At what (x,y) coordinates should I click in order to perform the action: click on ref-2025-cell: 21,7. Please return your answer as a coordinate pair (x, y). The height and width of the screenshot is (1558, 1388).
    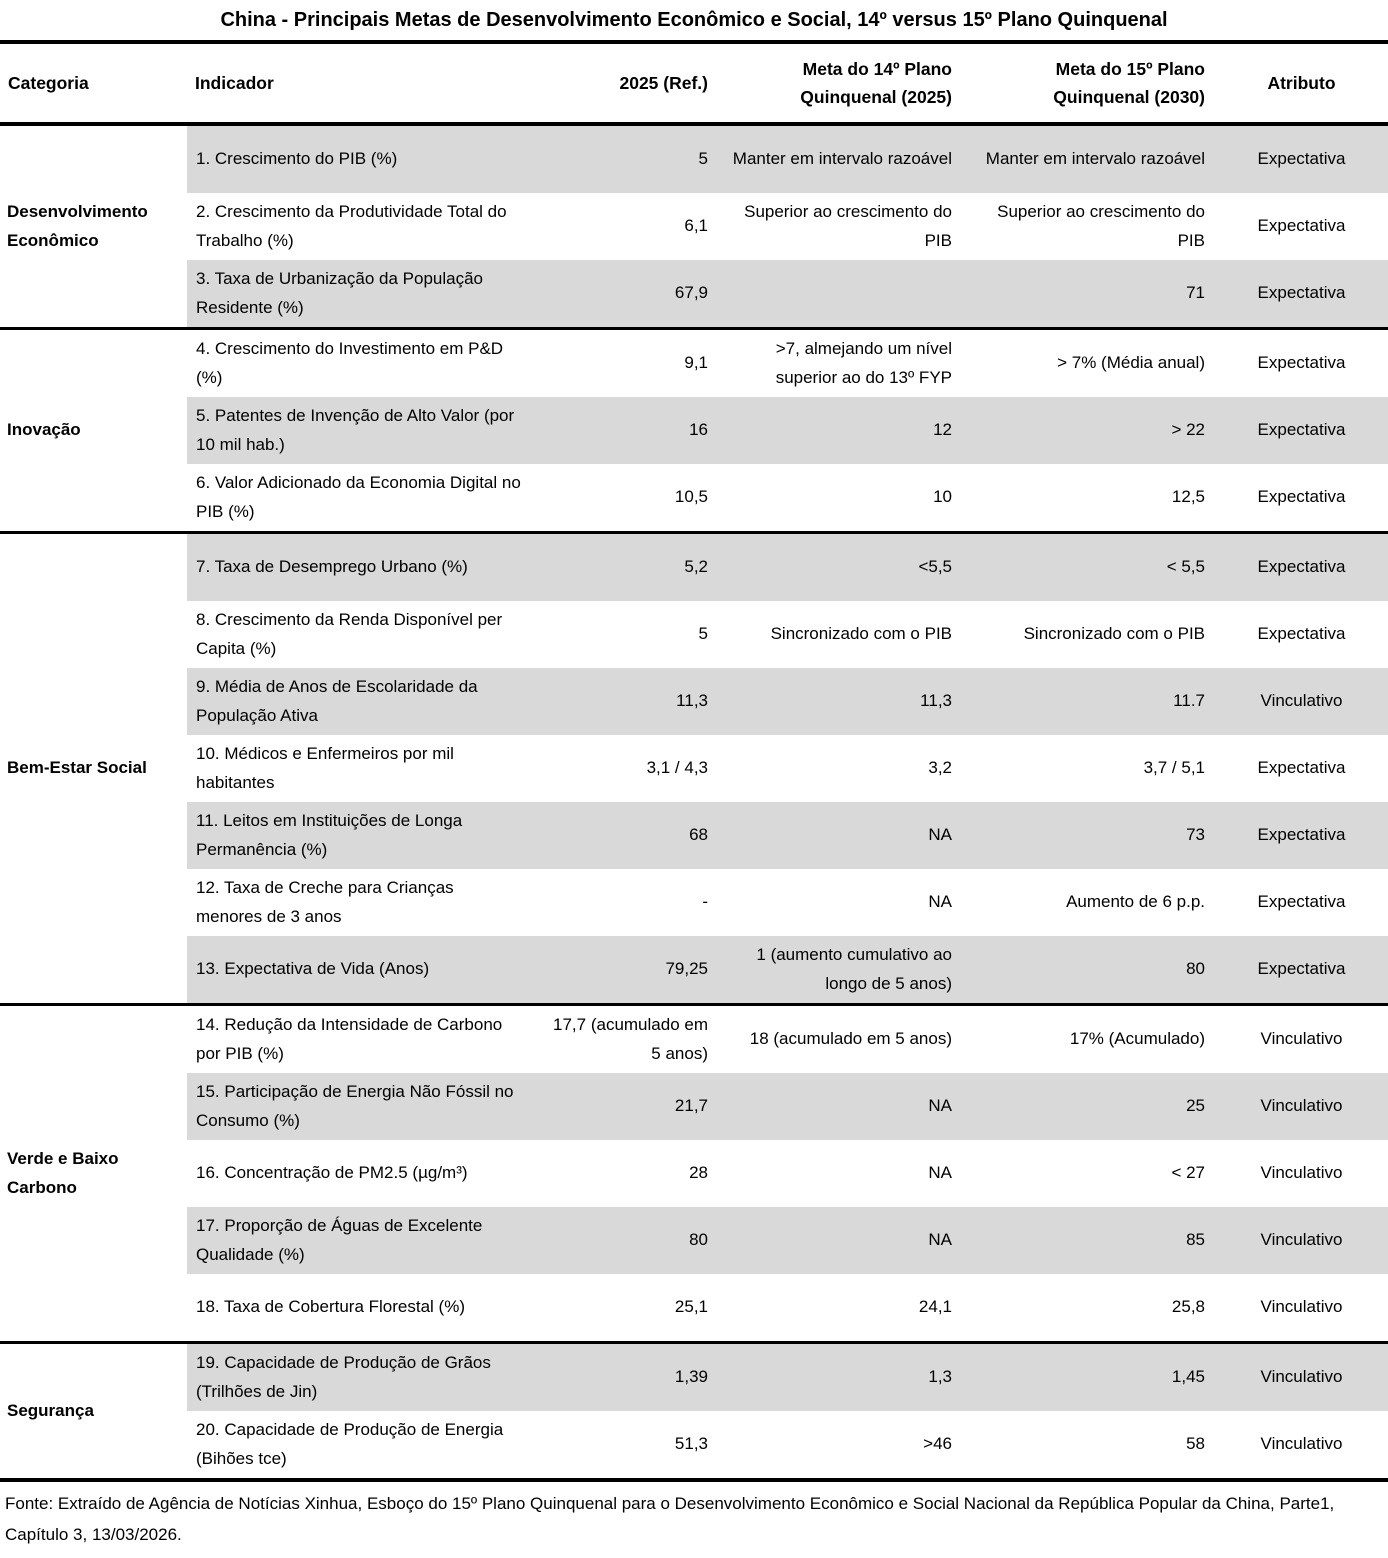
    Looking at the image, I should click on (624, 1106).